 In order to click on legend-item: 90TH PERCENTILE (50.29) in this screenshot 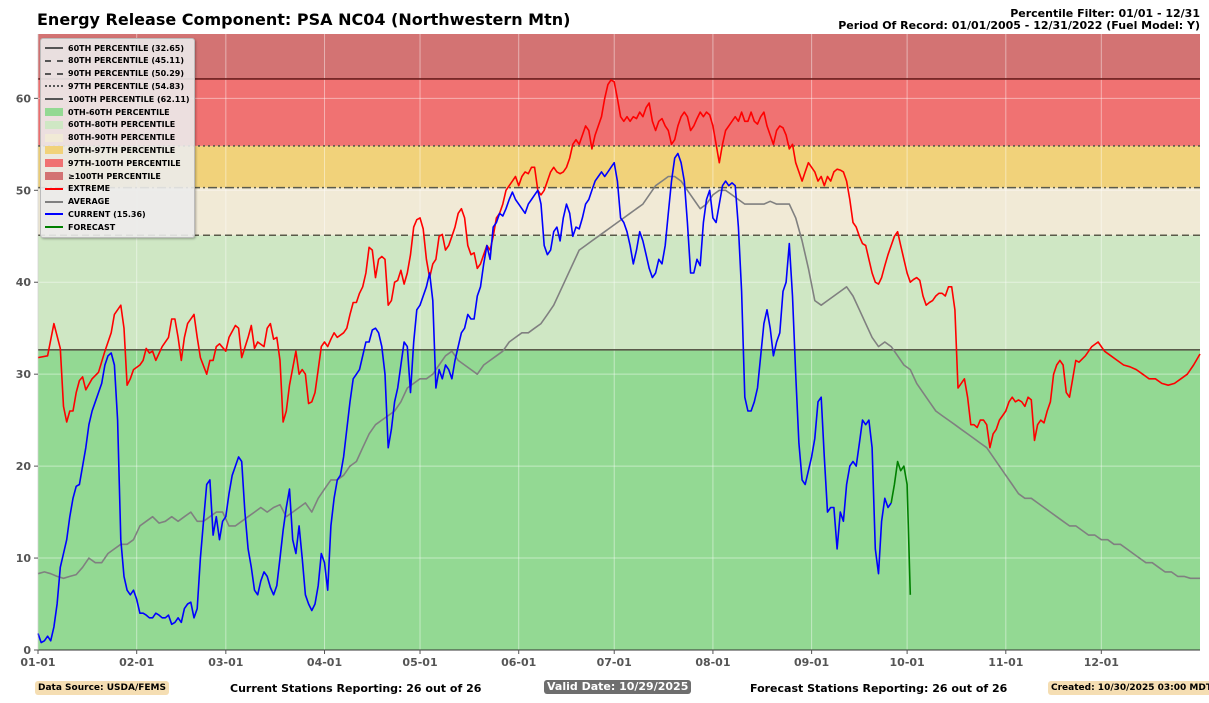, I will do `click(114, 74)`.